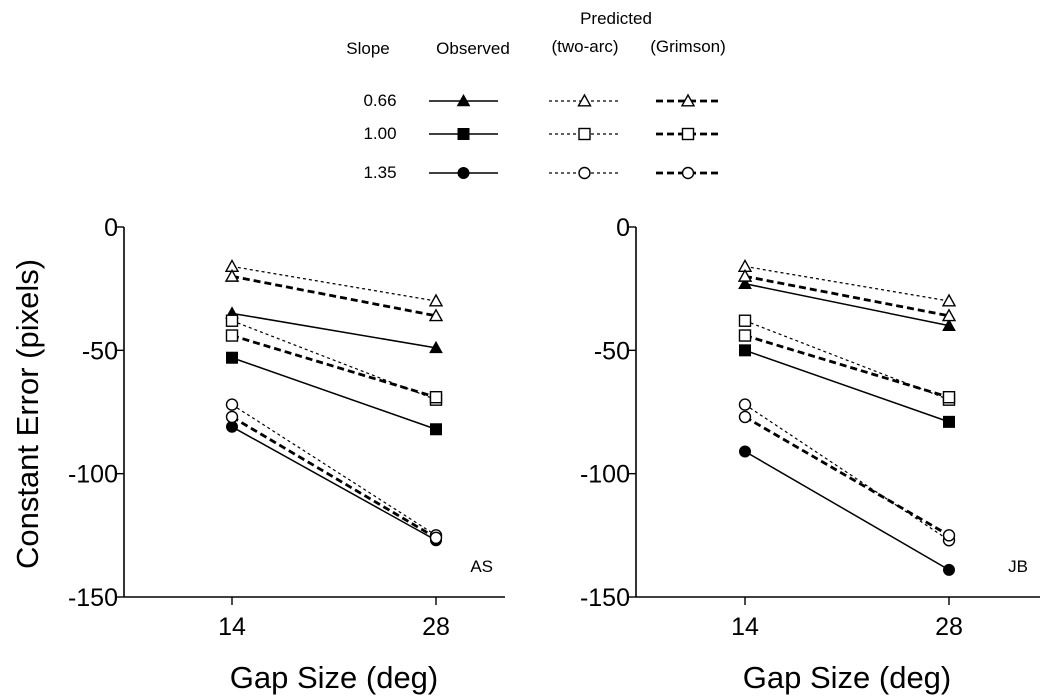 This screenshot has height=698, width=1047. I want to click on legend-header-two-arc: (two-arc), so click(584, 46).